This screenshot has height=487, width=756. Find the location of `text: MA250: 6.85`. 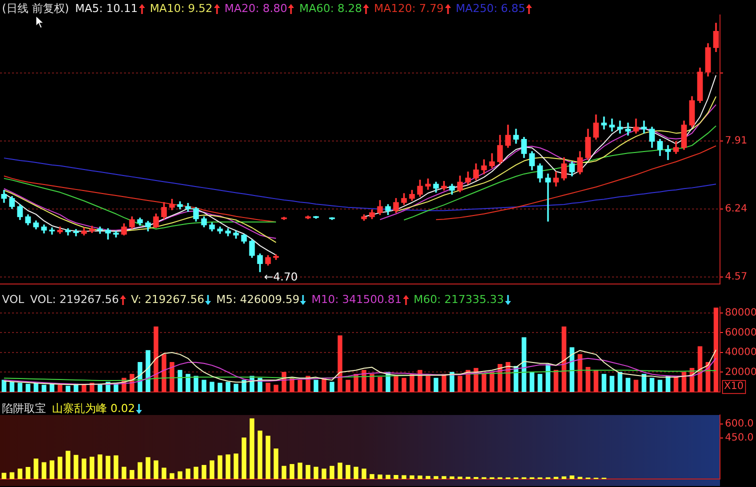

text: MA250: 6.85 is located at coordinates (491, 8).